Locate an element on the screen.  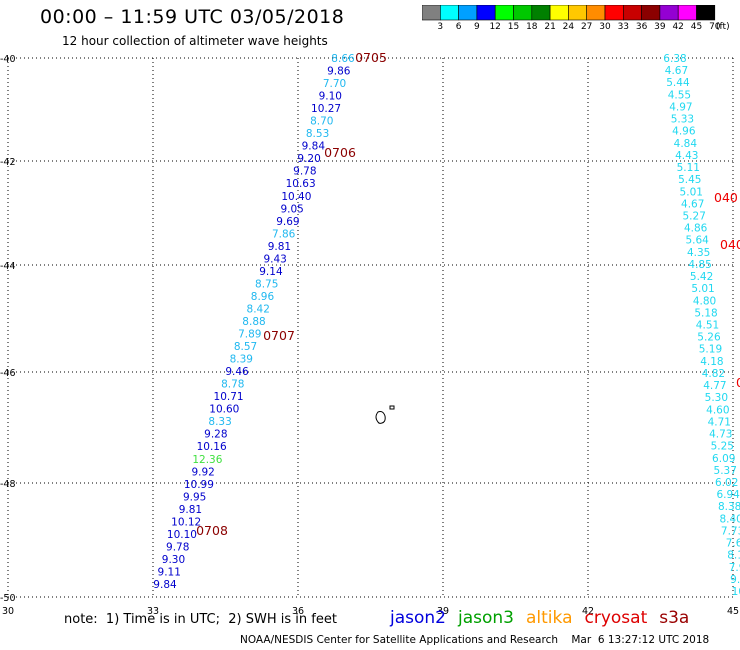
swh-value-label: 9.46 is located at coordinates (237, 372).